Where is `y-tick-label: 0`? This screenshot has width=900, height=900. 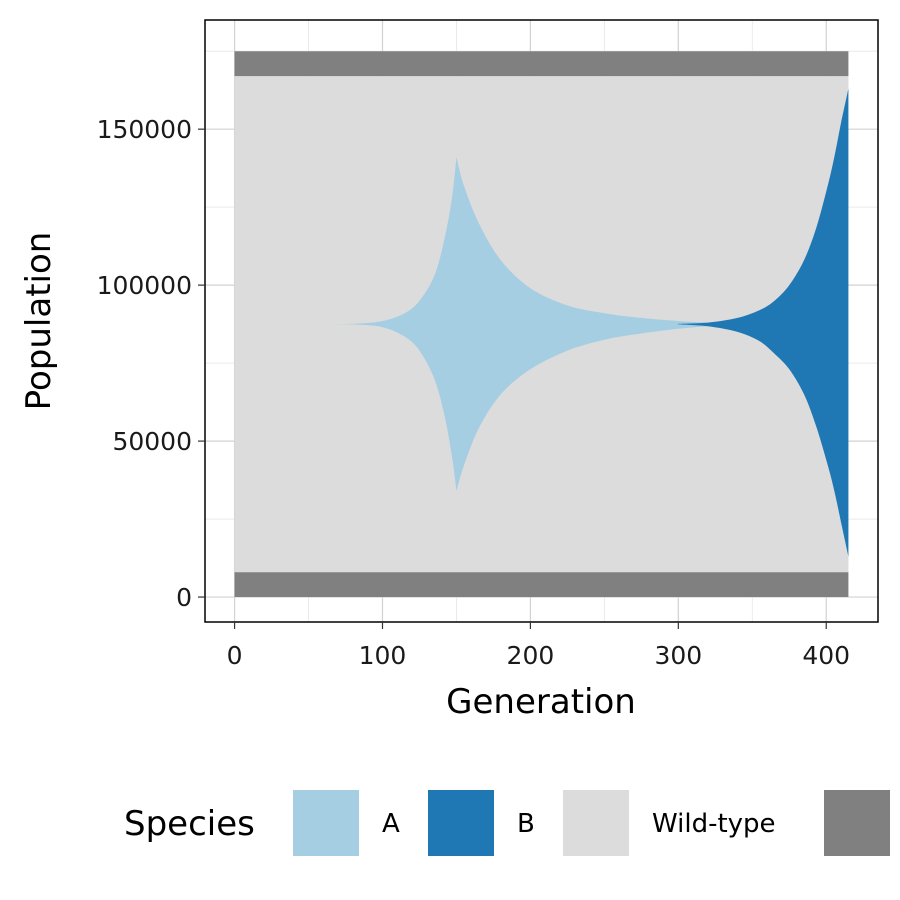 y-tick-label: 0 is located at coordinates (184, 597).